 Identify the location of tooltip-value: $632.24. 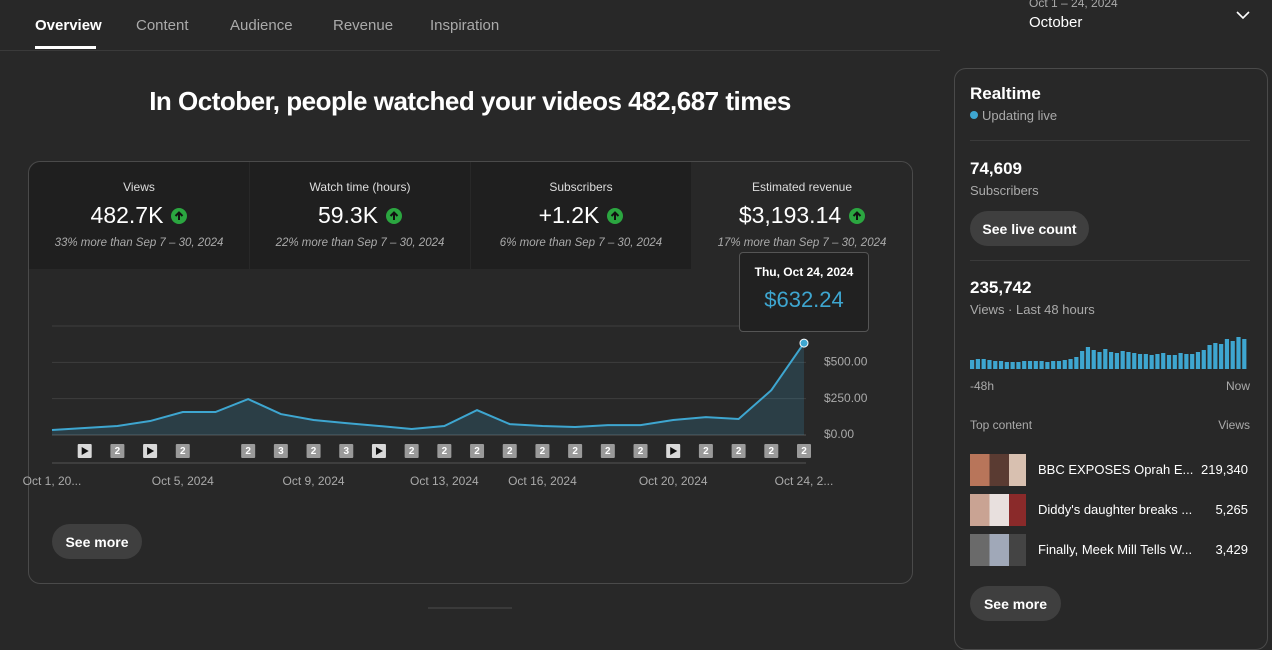
(804, 299).